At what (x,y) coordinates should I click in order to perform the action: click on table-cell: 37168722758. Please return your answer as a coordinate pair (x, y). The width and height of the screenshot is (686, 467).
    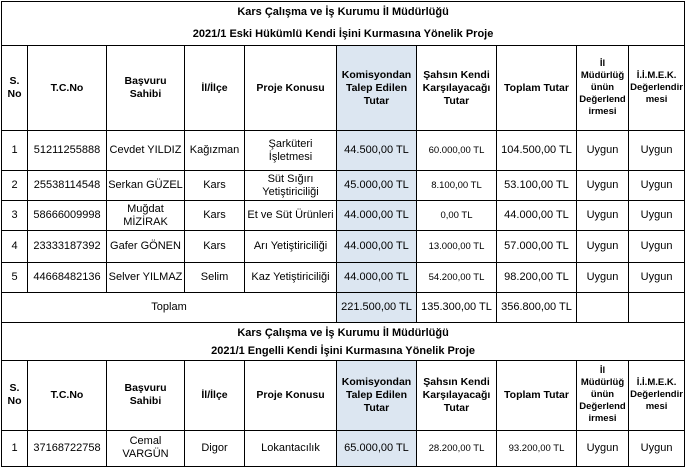
    Looking at the image, I should click on (67, 448).